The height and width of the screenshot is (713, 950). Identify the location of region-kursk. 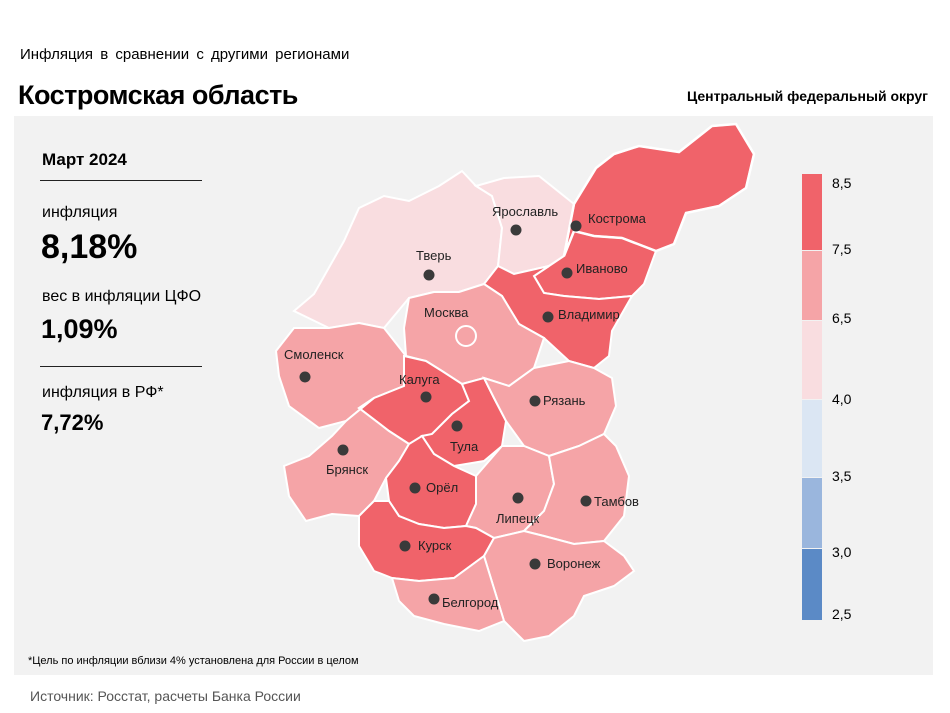
(427, 541).